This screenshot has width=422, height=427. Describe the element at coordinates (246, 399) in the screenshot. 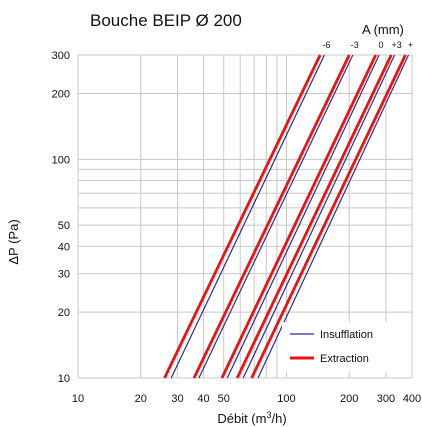

I see `x-tick-labels: 10 20 30 40 50 100 200 300 400` at that location.